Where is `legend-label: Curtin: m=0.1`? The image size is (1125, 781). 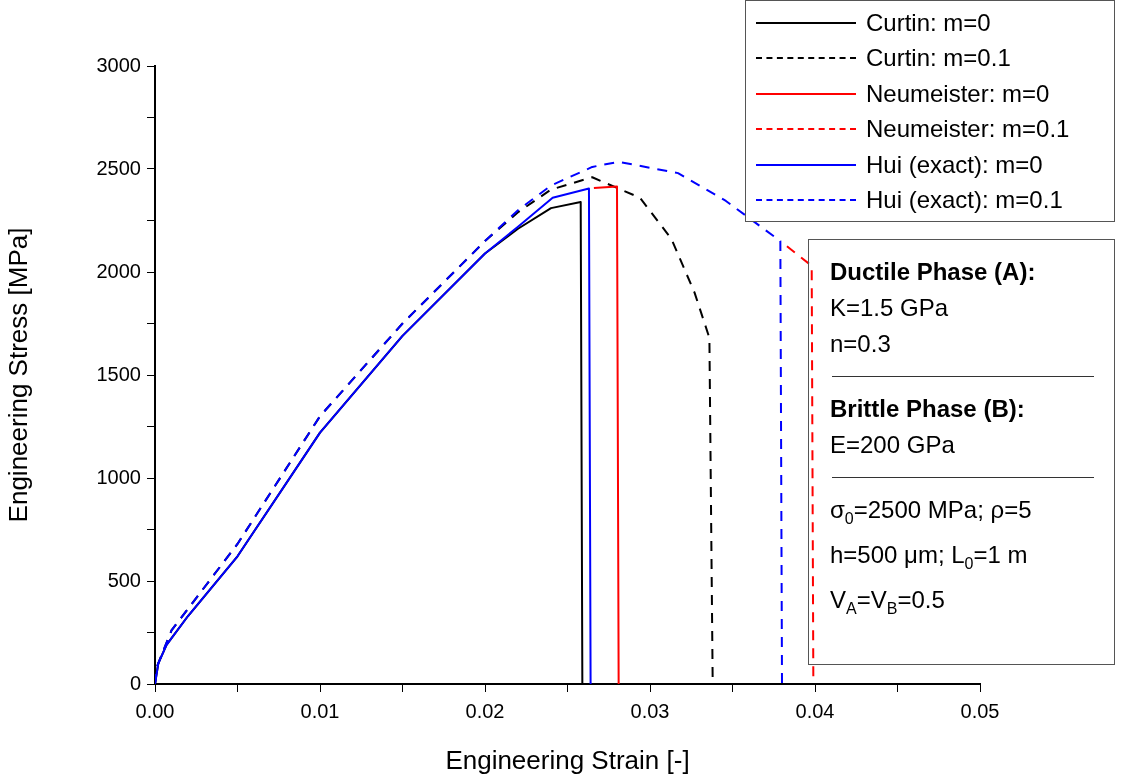 legend-label: Curtin: m=0.1 is located at coordinates (938, 58).